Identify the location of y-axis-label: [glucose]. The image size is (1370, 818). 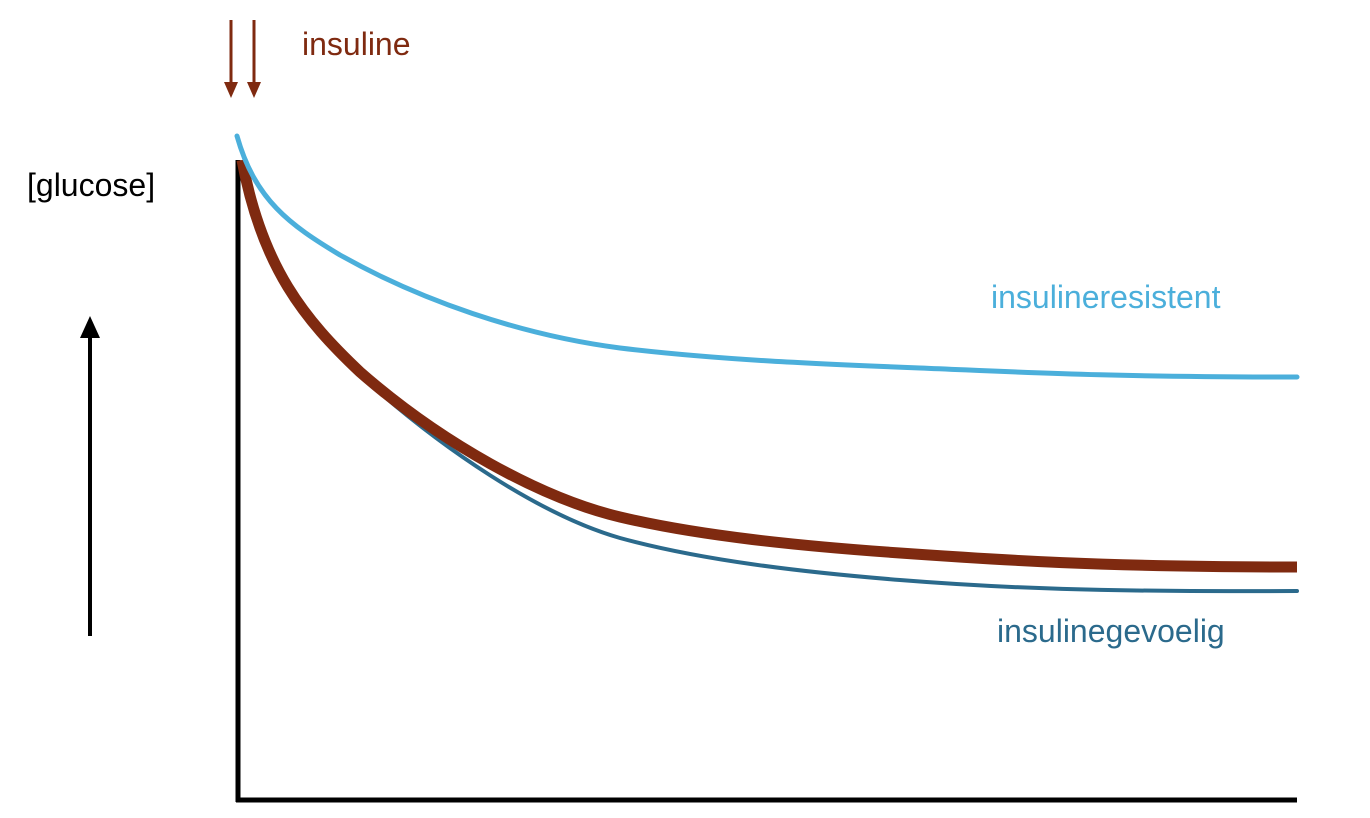
(91, 185).